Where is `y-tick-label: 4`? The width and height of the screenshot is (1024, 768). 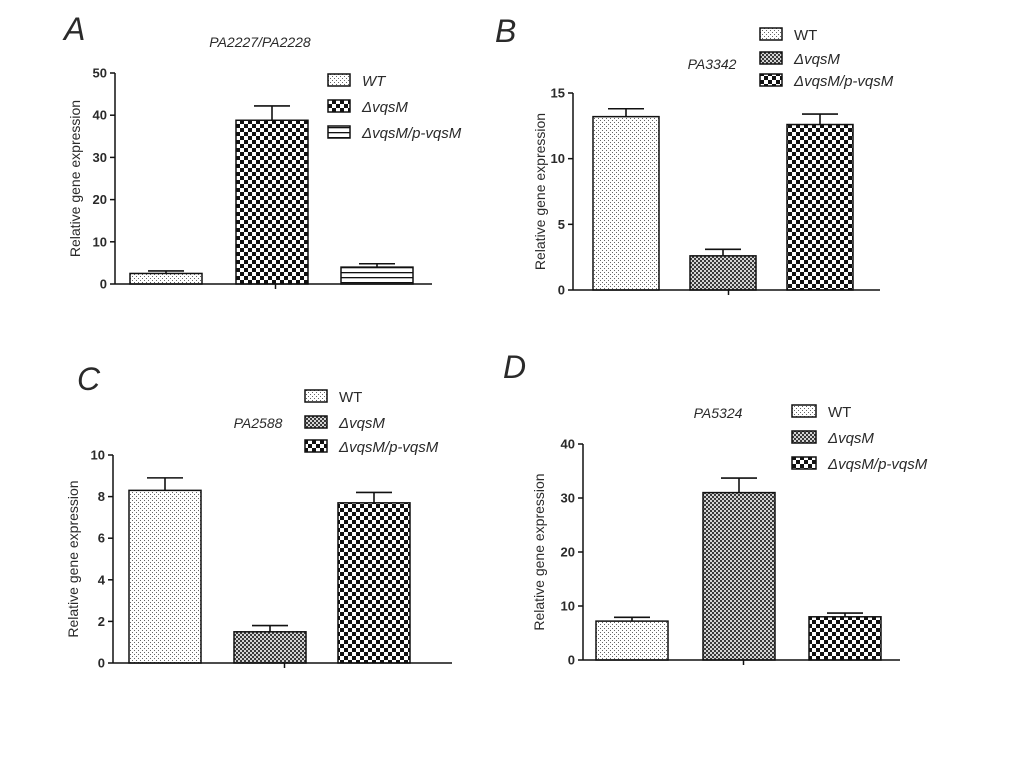
y-tick-label: 4 is located at coordinates (102, 579).